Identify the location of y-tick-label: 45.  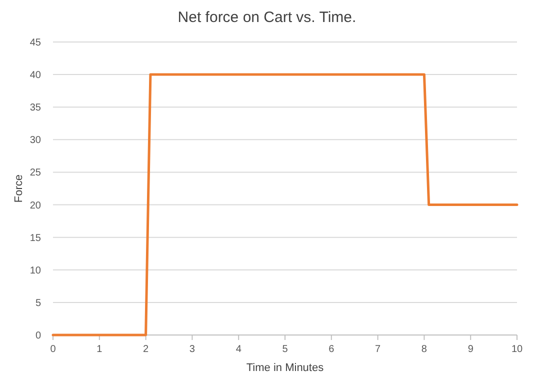
(36, 43).